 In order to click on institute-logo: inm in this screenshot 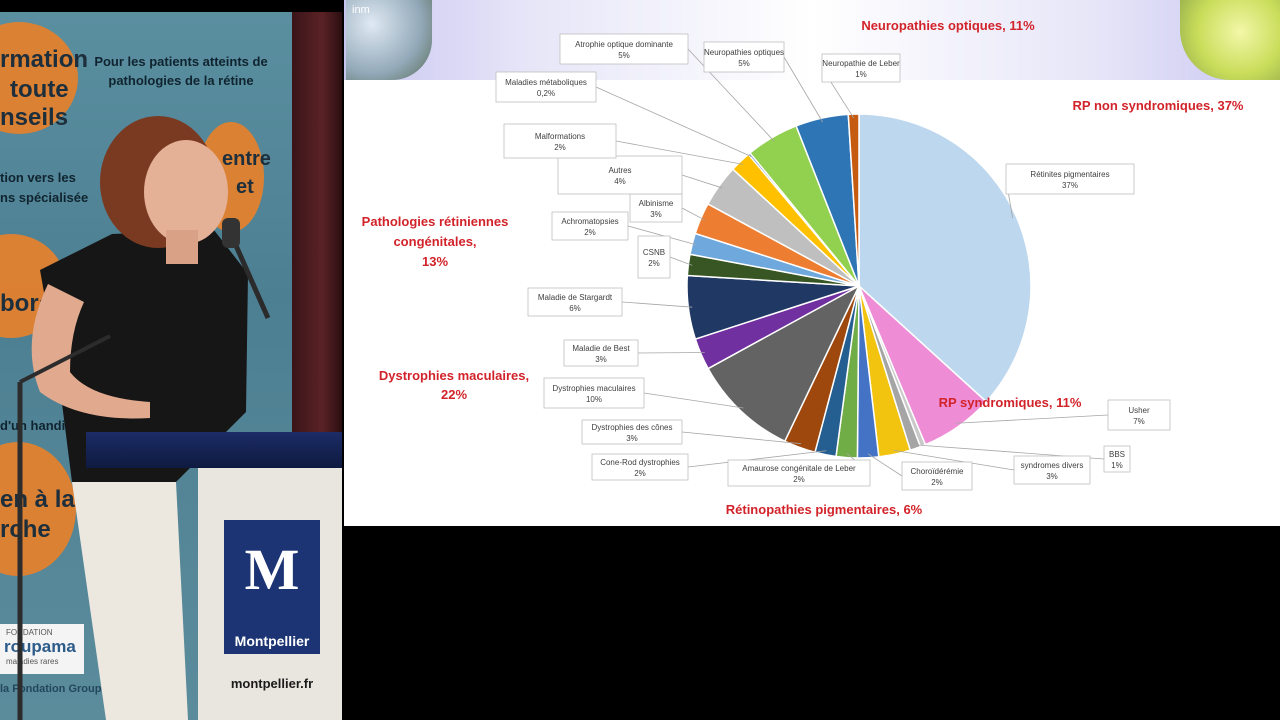, I will do `click(389, 40)`.